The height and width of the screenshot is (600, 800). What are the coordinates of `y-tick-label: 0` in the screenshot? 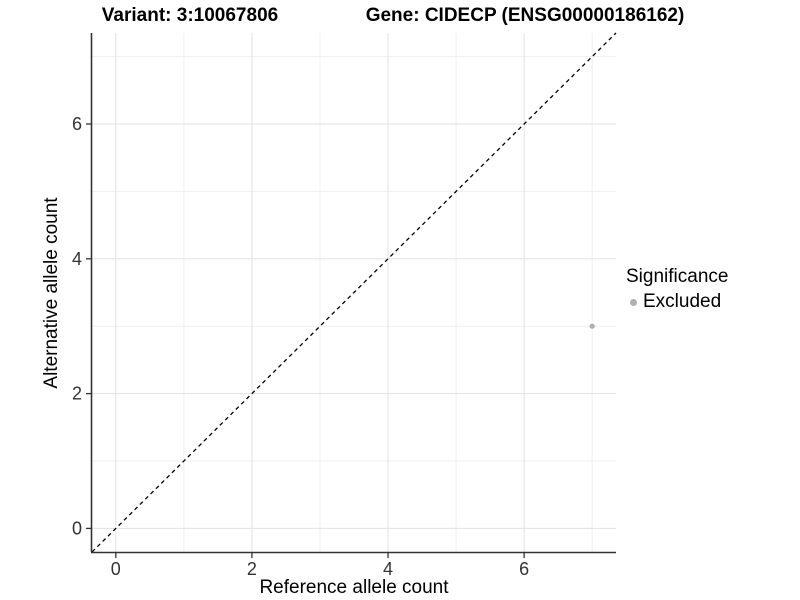 It's located at (77, 528).